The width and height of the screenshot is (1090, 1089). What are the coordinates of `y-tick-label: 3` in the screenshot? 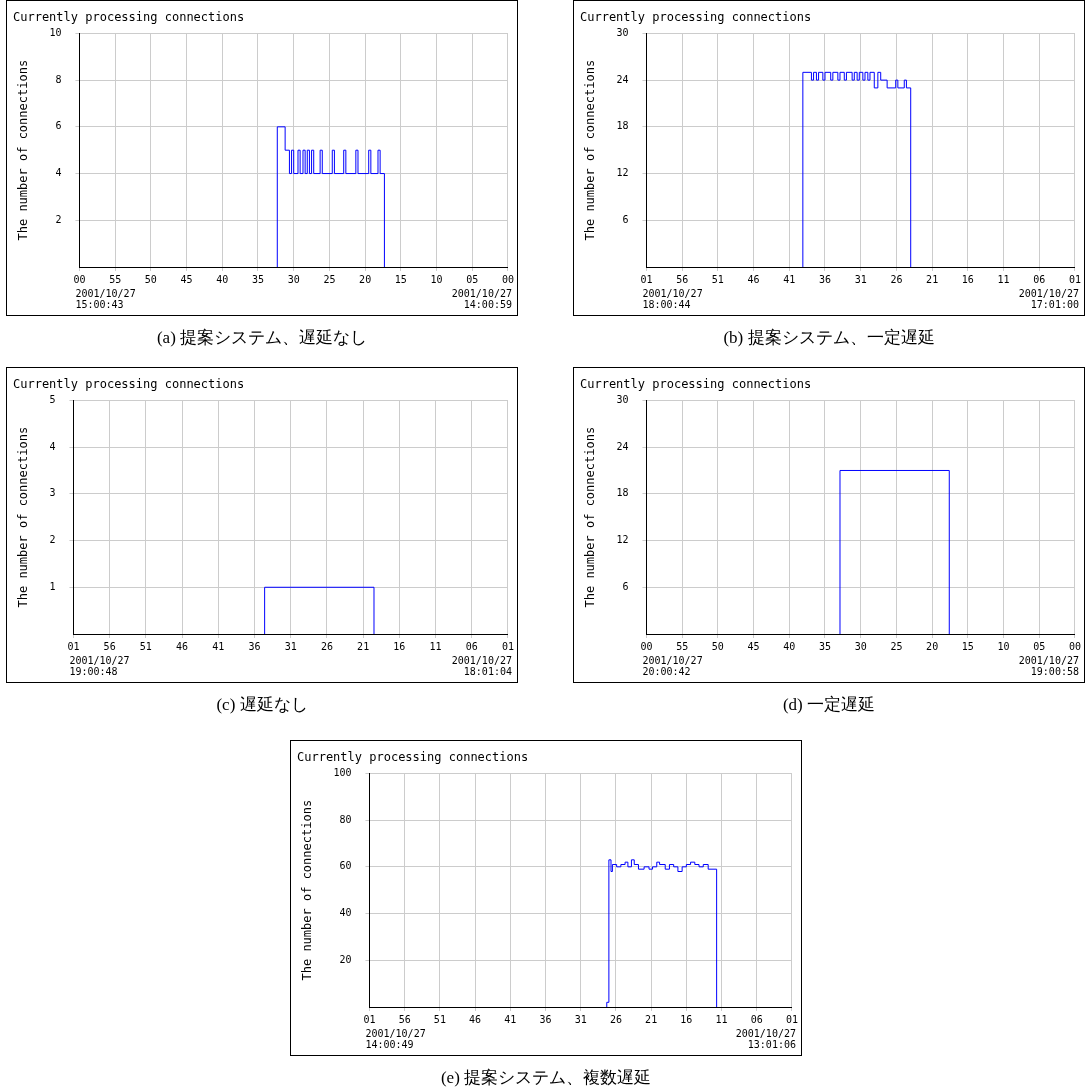 It's located at (52, 493).